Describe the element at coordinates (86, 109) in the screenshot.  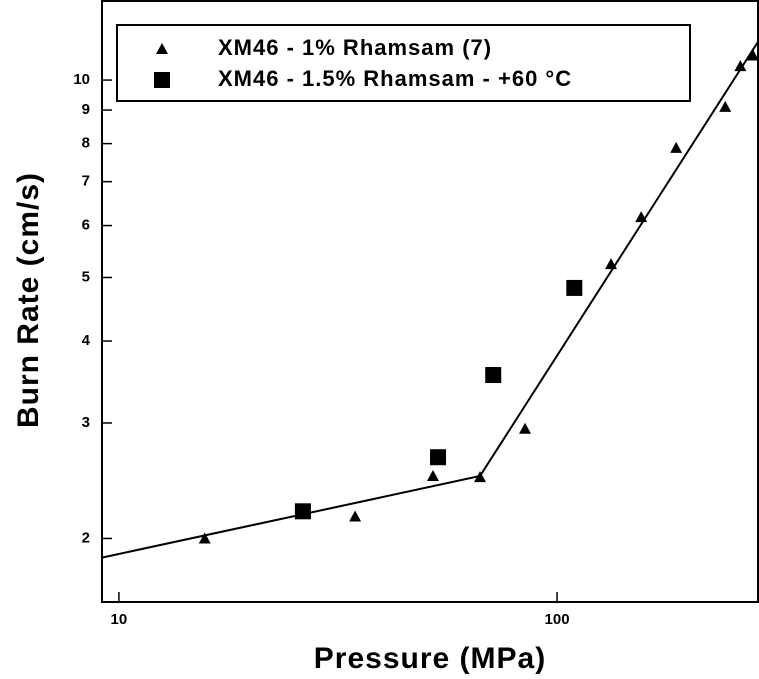
I see `y-tick-label: 9` at that location.